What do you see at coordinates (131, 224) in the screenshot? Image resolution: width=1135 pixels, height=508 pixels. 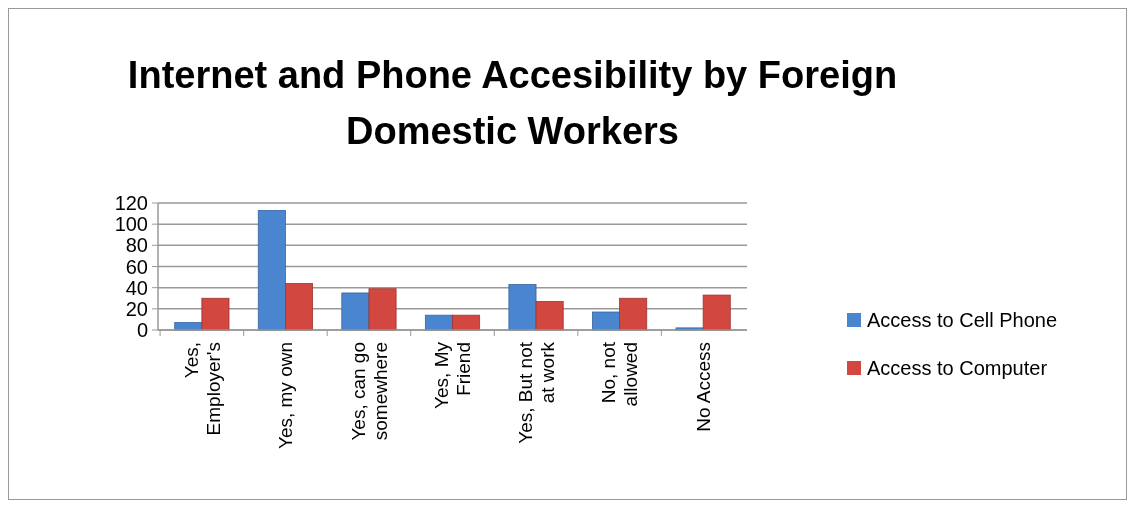 I see `y-tick-label: 100` at bounding box center [131, 224].